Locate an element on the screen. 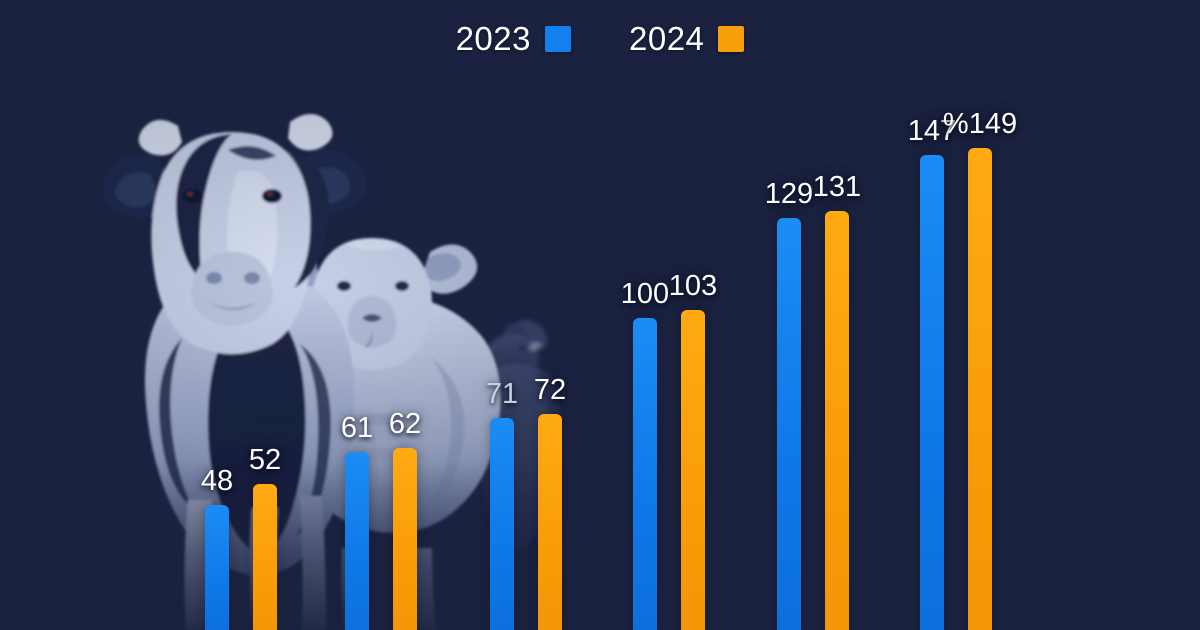 The image size is (1200, 630). bar-2024-4-value-label: 103 is located at coordinates (693, 286).